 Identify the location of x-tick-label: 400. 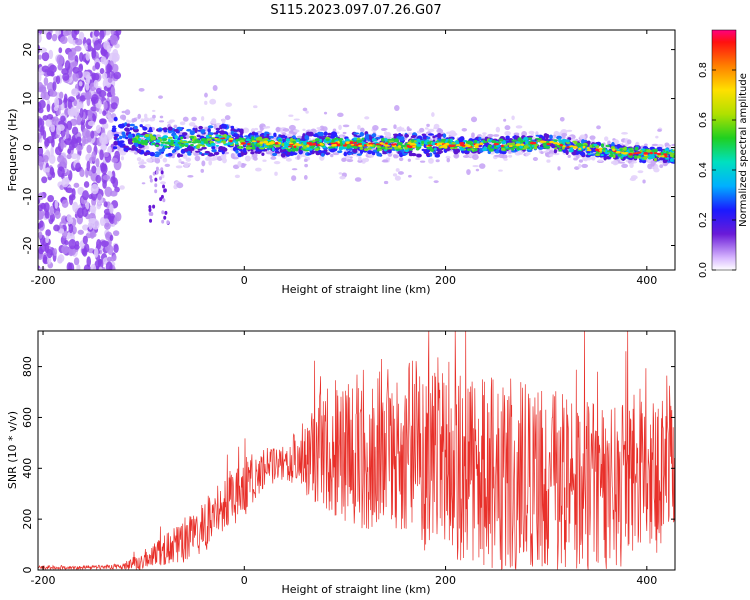
(646, 280).